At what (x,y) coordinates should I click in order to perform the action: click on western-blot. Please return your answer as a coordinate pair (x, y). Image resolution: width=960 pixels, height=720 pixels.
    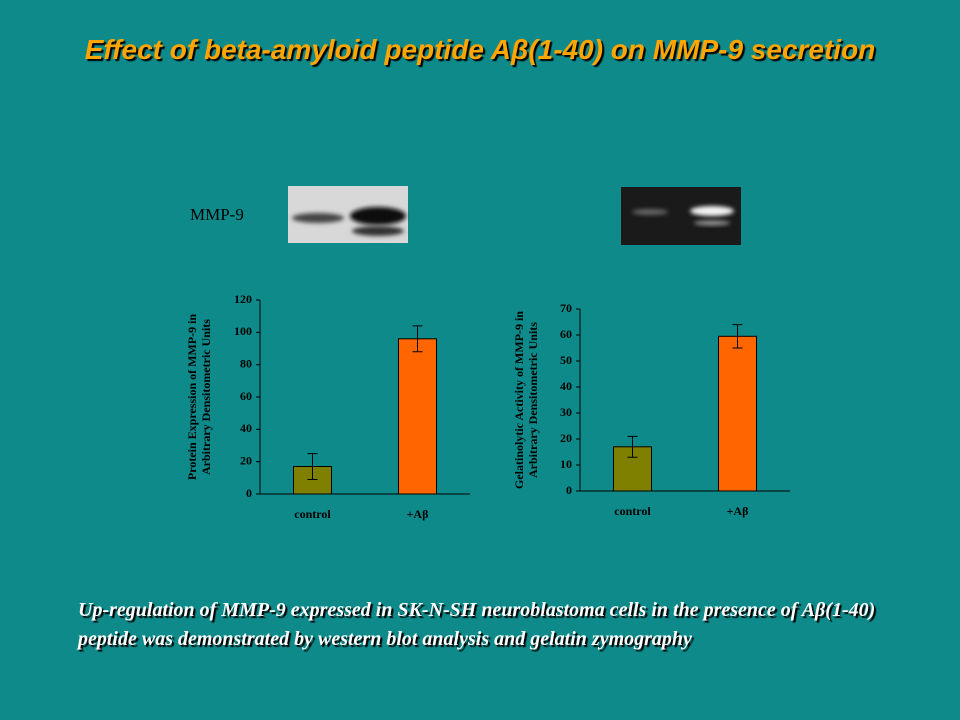
    Looking at the image, I should click on (348, 214).